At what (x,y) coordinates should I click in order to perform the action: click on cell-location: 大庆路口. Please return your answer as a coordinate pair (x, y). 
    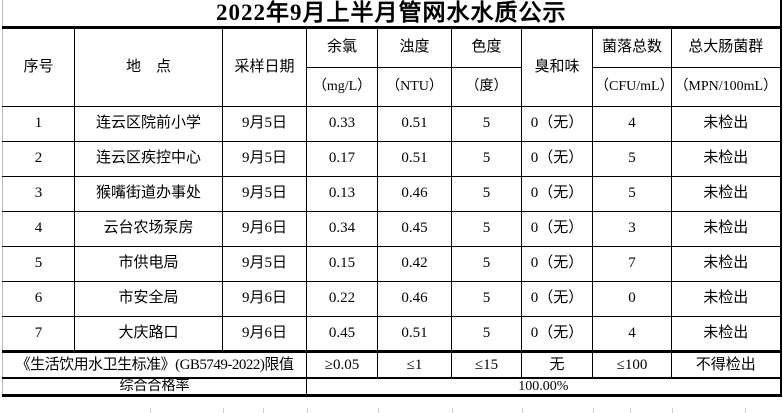
    Looking at the image, I should click on (148, 333).